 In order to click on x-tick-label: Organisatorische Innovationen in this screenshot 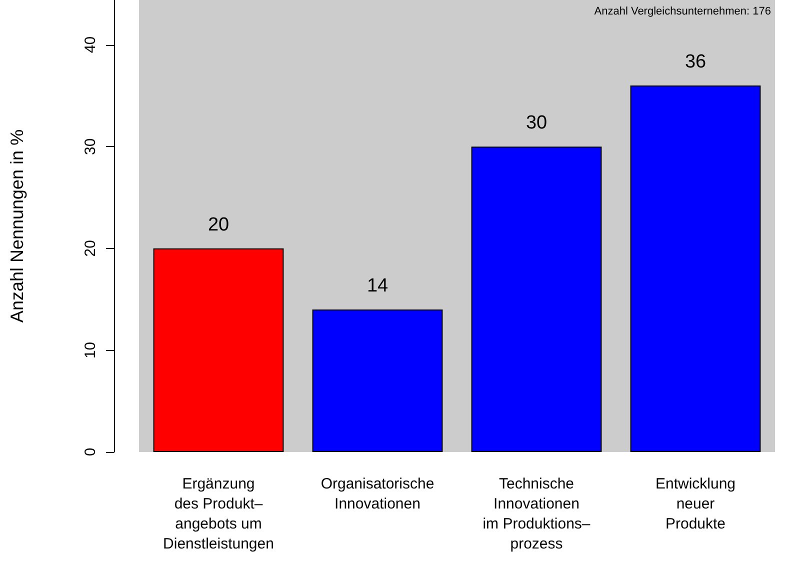, I will do `click(377, 494)`.